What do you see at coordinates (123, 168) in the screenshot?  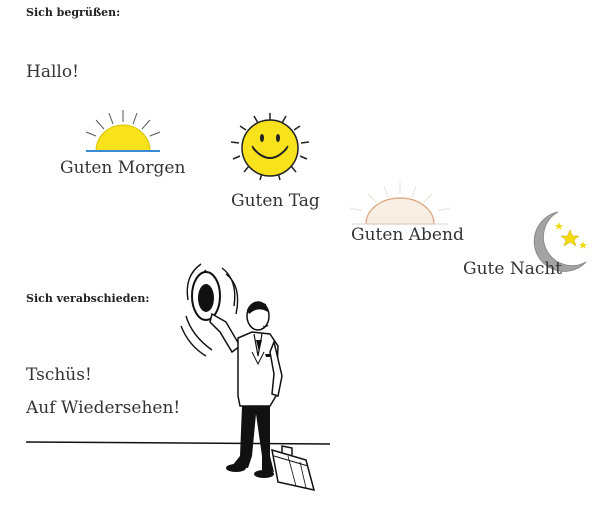 I see `morning-text: Guten Morgen` at bounding box center [123, 168].